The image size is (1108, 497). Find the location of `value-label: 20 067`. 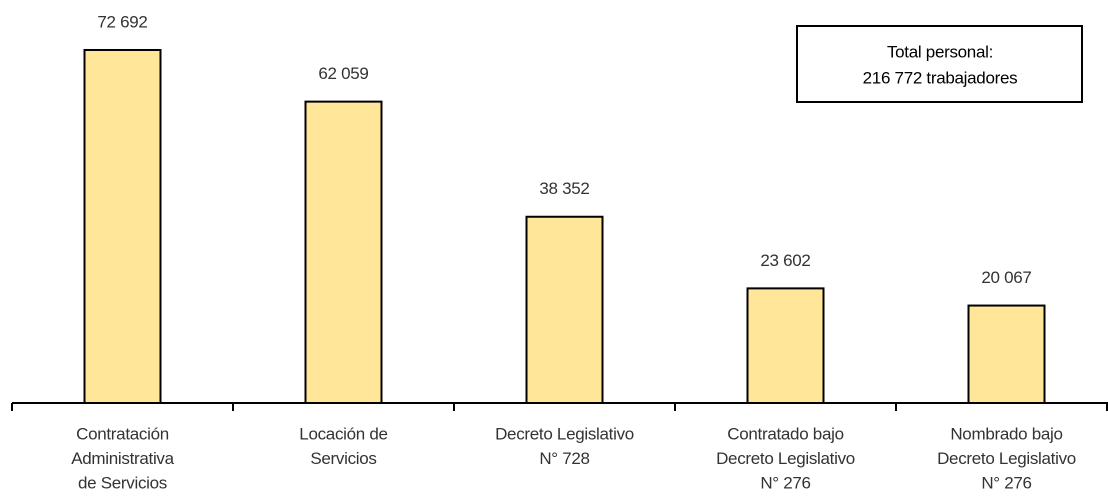

value-label: 20 067 is located at coordinates (1006, 277).